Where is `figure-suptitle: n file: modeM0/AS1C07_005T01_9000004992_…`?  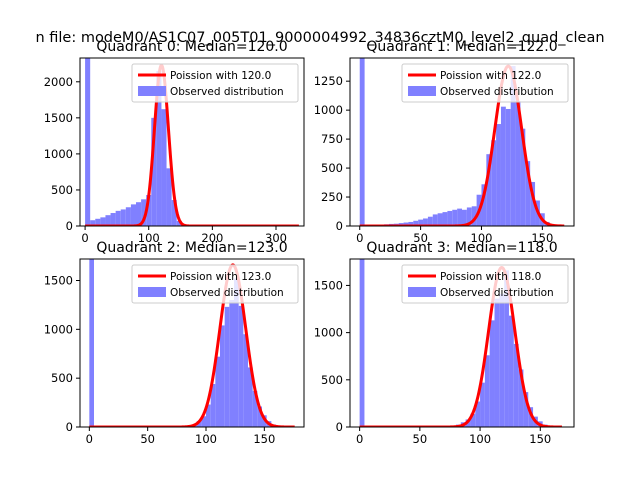
figure-suptitle: n file: modeM0/AS1C07_005T01_9000004992_… is located at coordinates (319, 38).